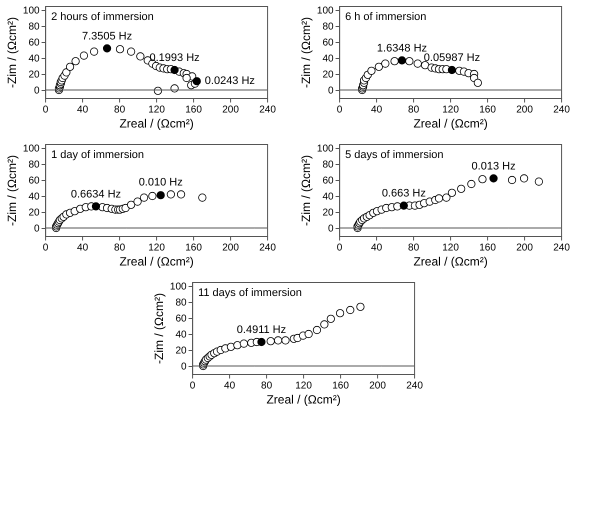 This screenshot has height=509, width=616. What do you see at coordinates (250, 293) in the screenshot?
I see `chart-title: 11 days of immersion` at bounding box center [250, 293].